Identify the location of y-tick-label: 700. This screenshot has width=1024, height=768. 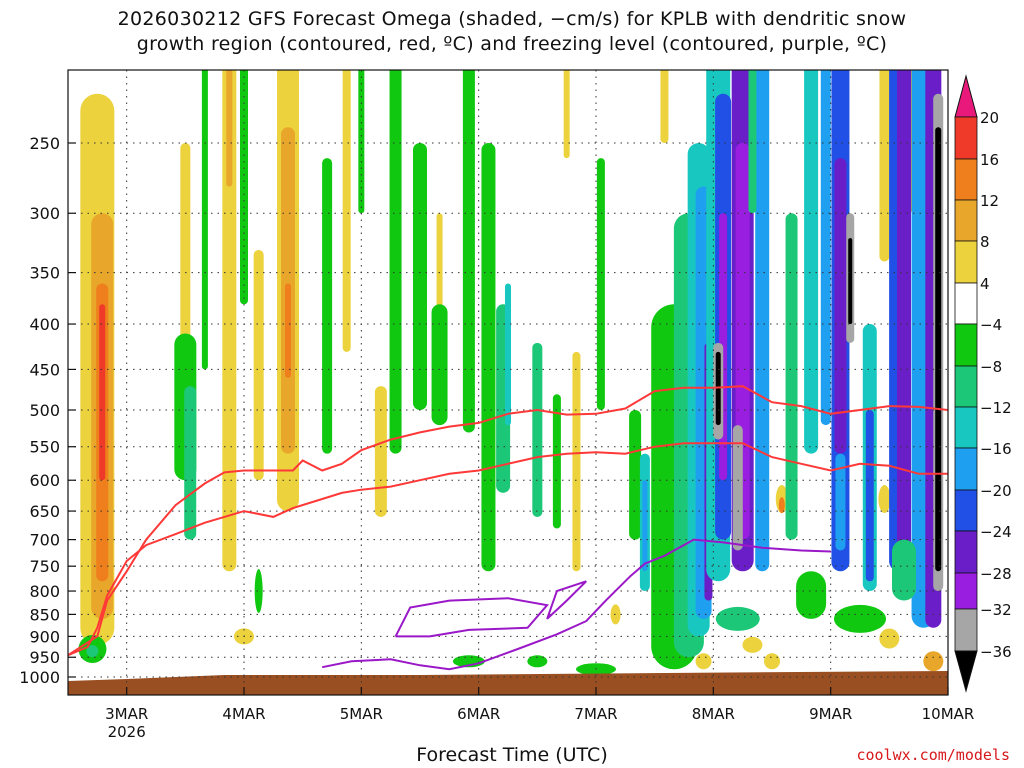
(44, 540).